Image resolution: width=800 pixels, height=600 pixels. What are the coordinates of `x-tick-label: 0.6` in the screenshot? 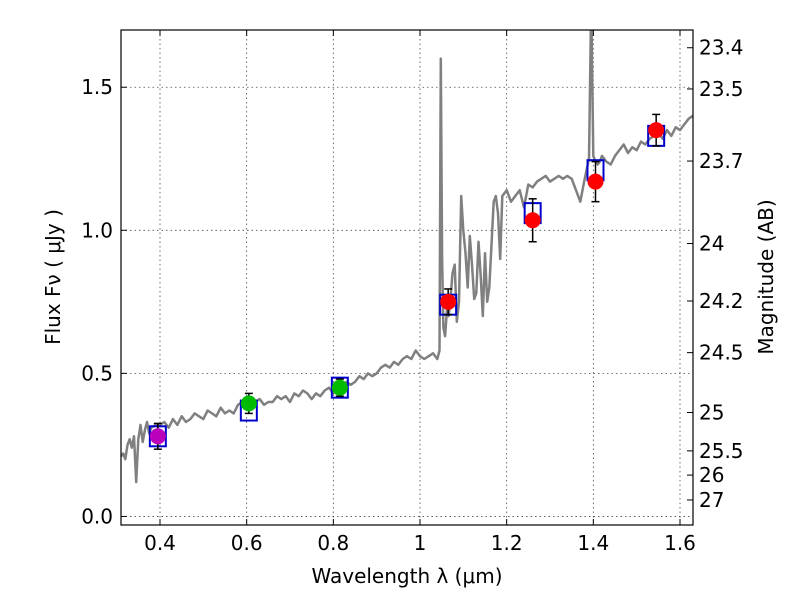 It's located at (247, 543).